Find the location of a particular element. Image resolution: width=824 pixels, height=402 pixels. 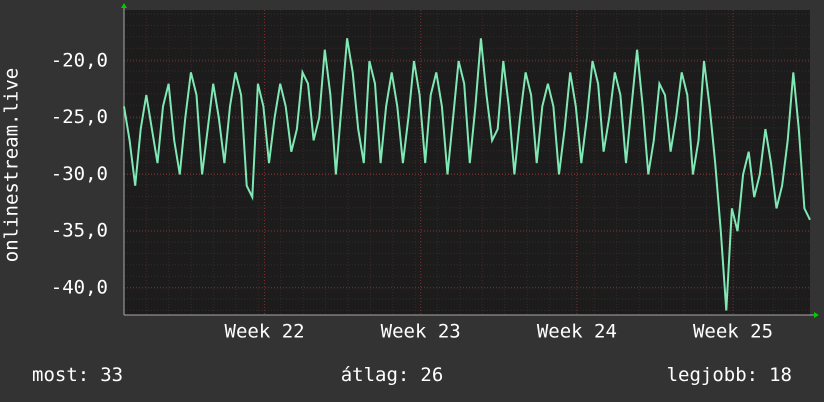

y-tick-label: -30,0 is located at coordinates (79, 174).